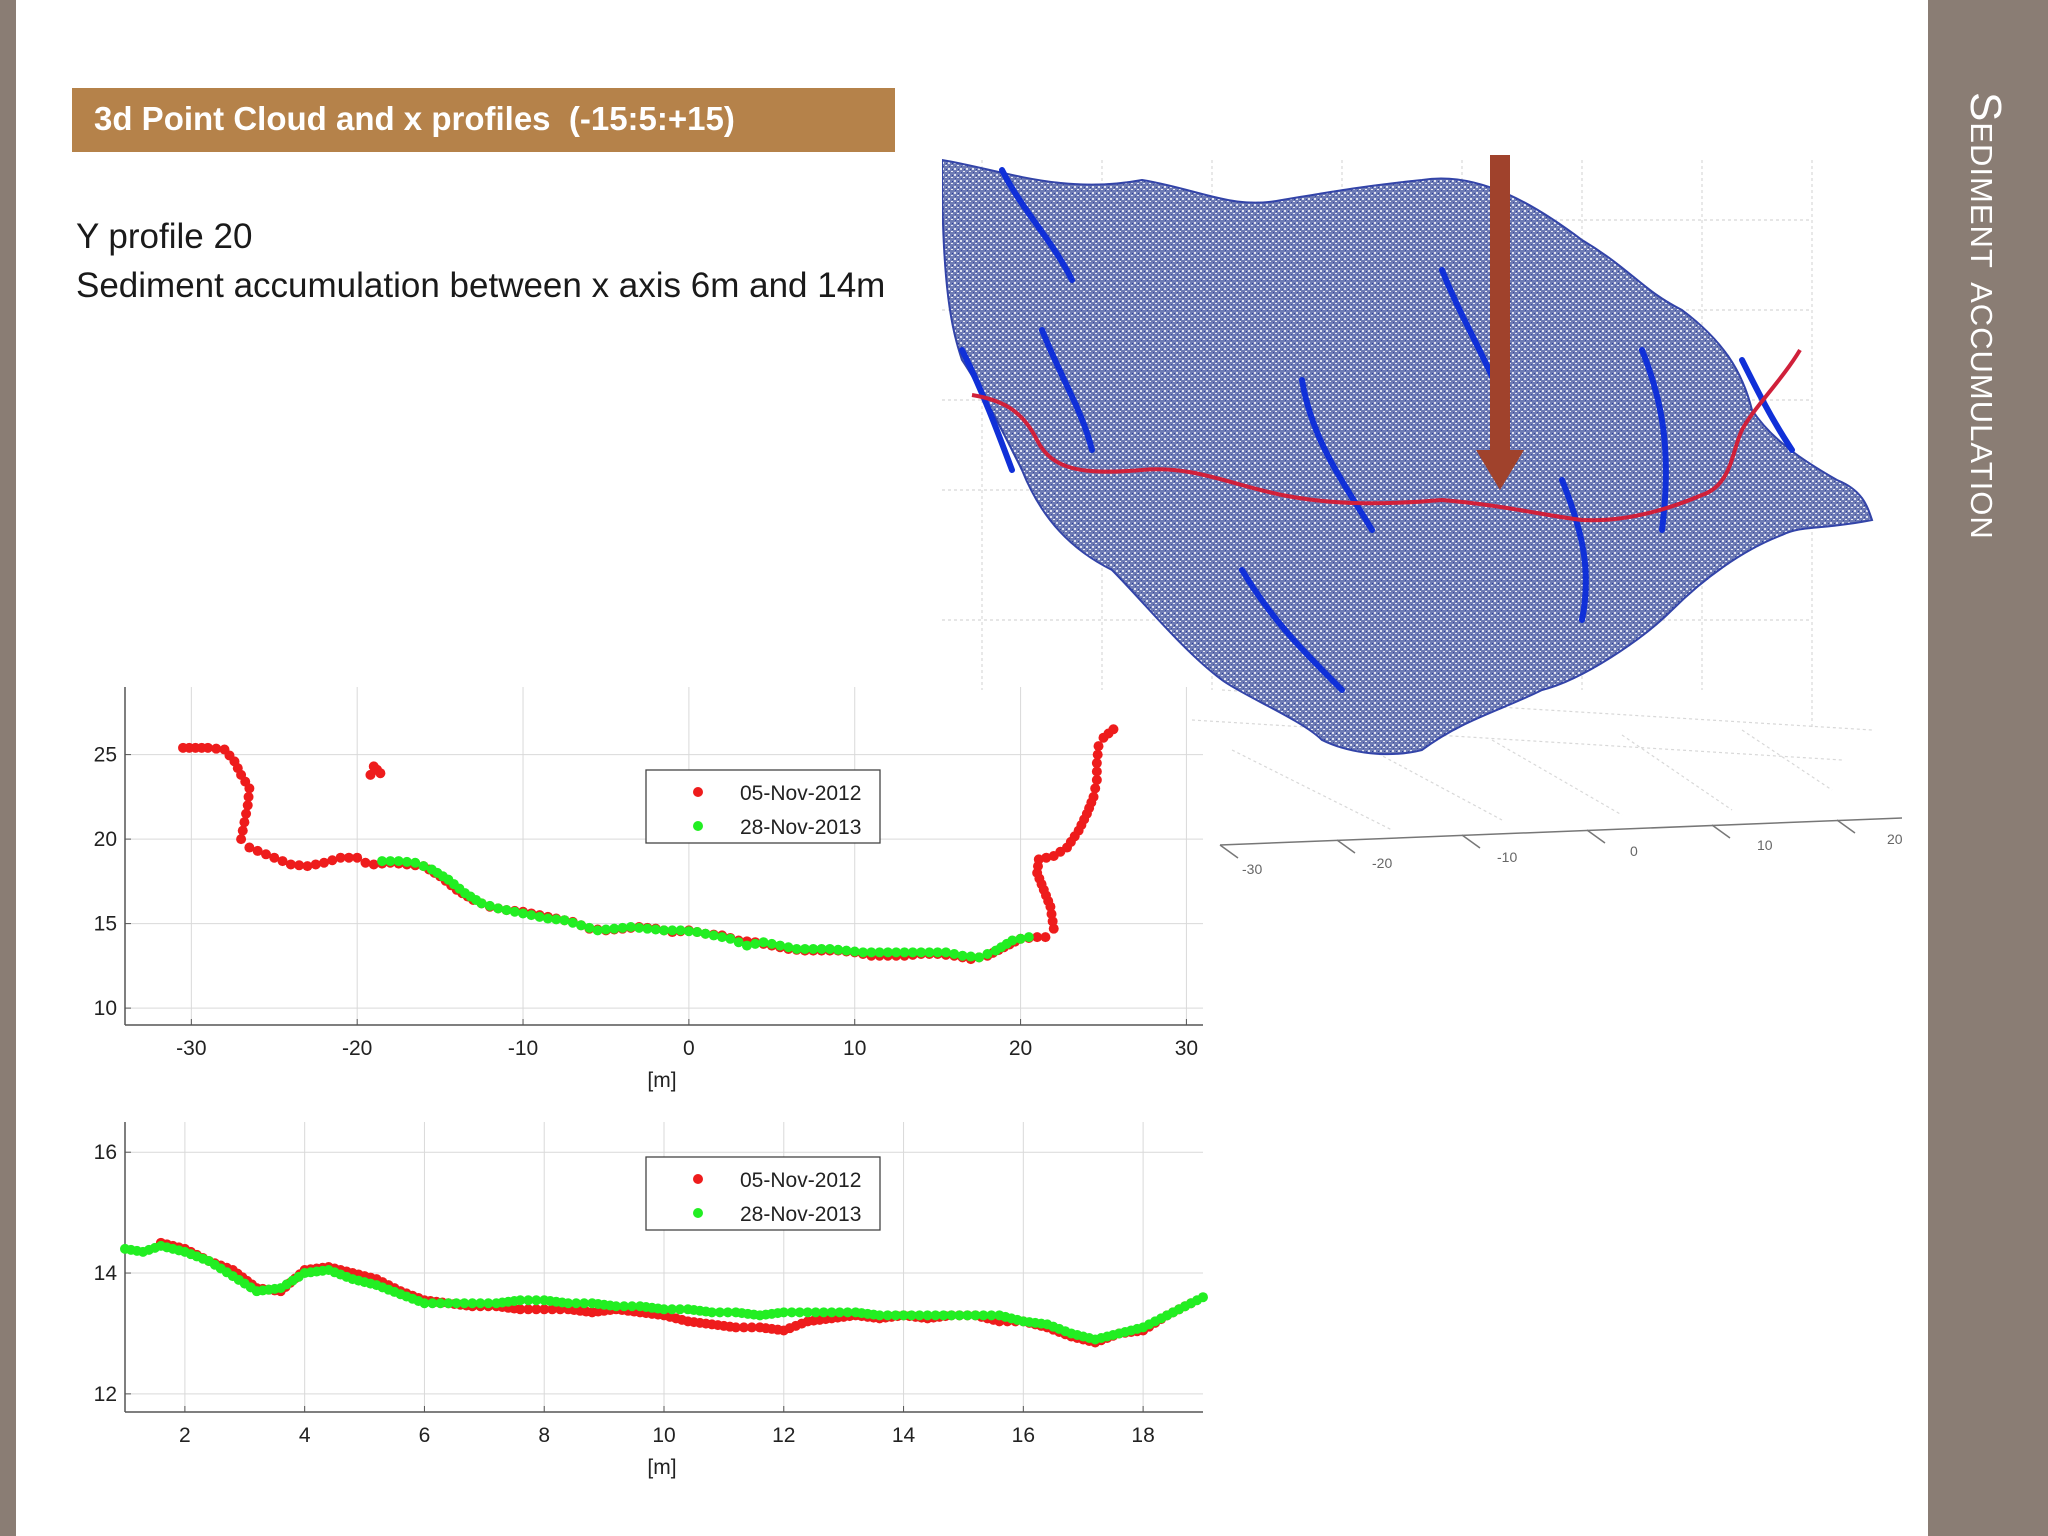  I want to click on right-side-band: Sediment accumulation, so click(1988, 768).